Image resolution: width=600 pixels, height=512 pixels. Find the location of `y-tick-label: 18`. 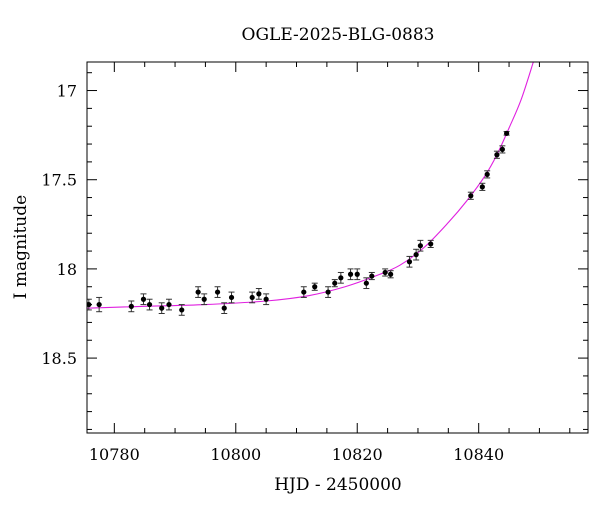

y-tick-label: 18 is located at coordinates (67, 269).